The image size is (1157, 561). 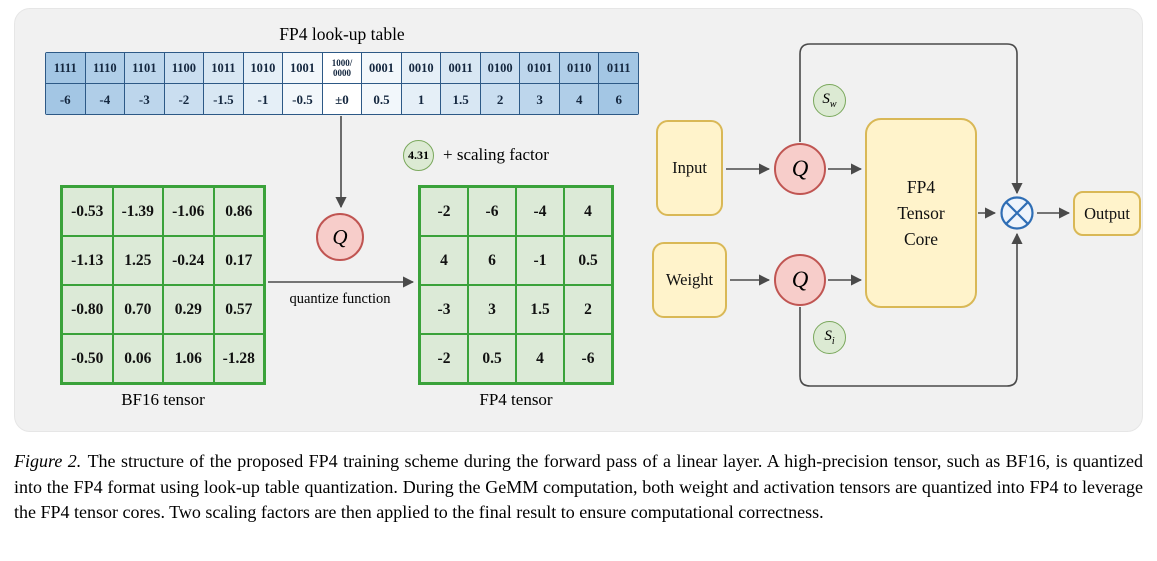 I want to click on weight-quantize-node: Q, so click(x=800, y=280).